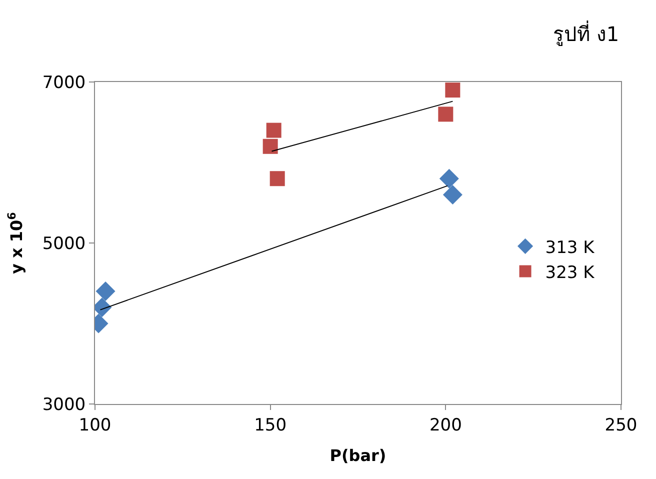  Describe the element at coordinates (570, 248) in the screenshot. I see `legend-label: 313 K` at that location.